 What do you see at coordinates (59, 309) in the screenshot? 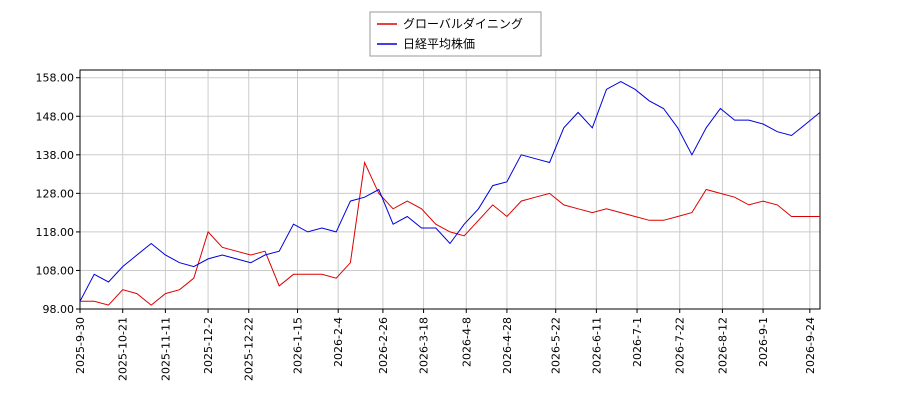
I see `y-tick-label: 98.00` at bounding box center [59, 309].